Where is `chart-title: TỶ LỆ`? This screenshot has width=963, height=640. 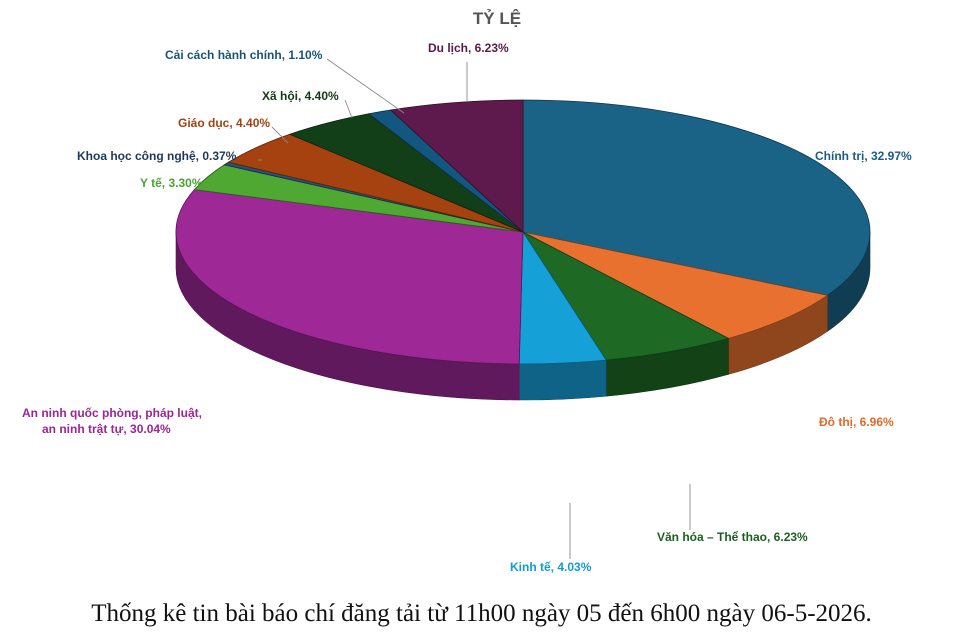
chart-title: TỶ LỆ is located at coordinates (497, 18).